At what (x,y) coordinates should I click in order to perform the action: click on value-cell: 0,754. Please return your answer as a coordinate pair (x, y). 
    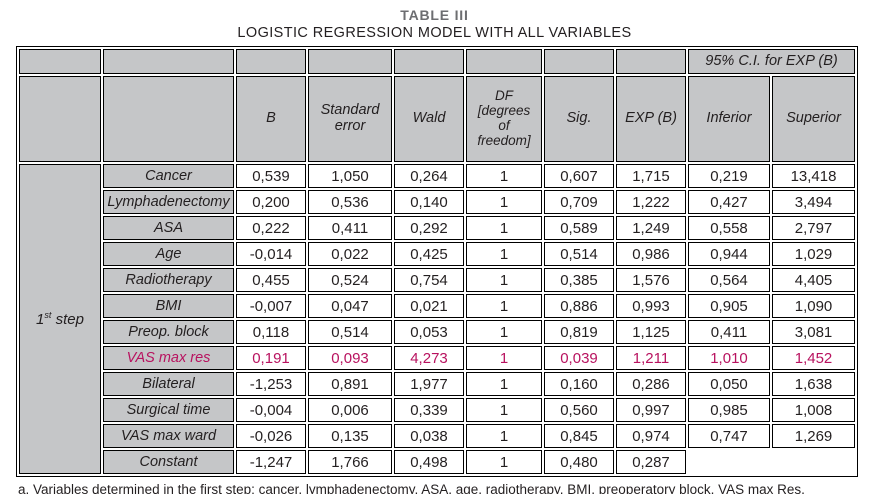
    Looking at the image, I should click on (429, 280).